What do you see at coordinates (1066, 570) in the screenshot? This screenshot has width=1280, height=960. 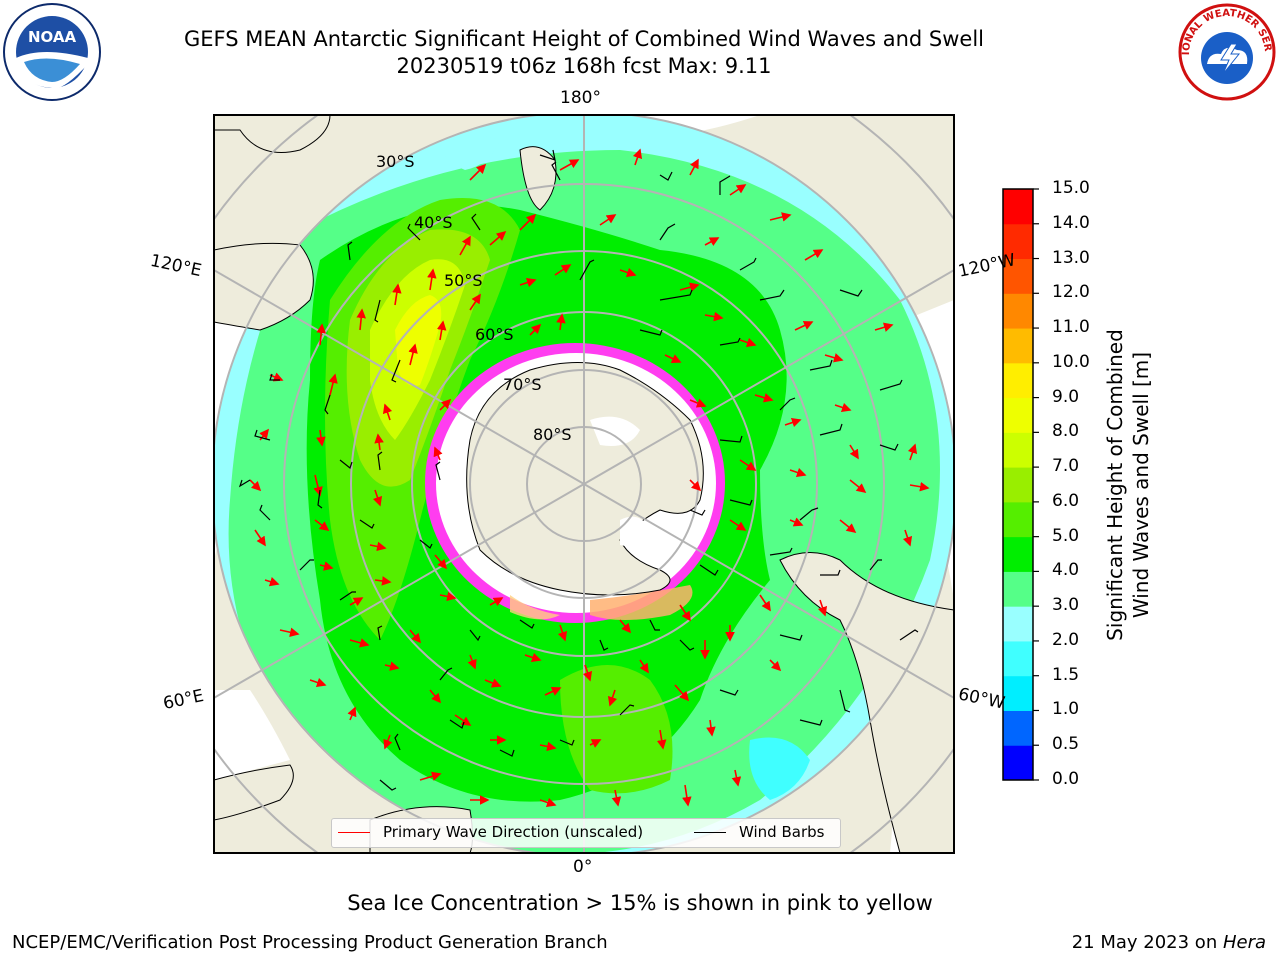 I see `colorbar-tick-label: 4.0` at bounding box center [1066, 570].